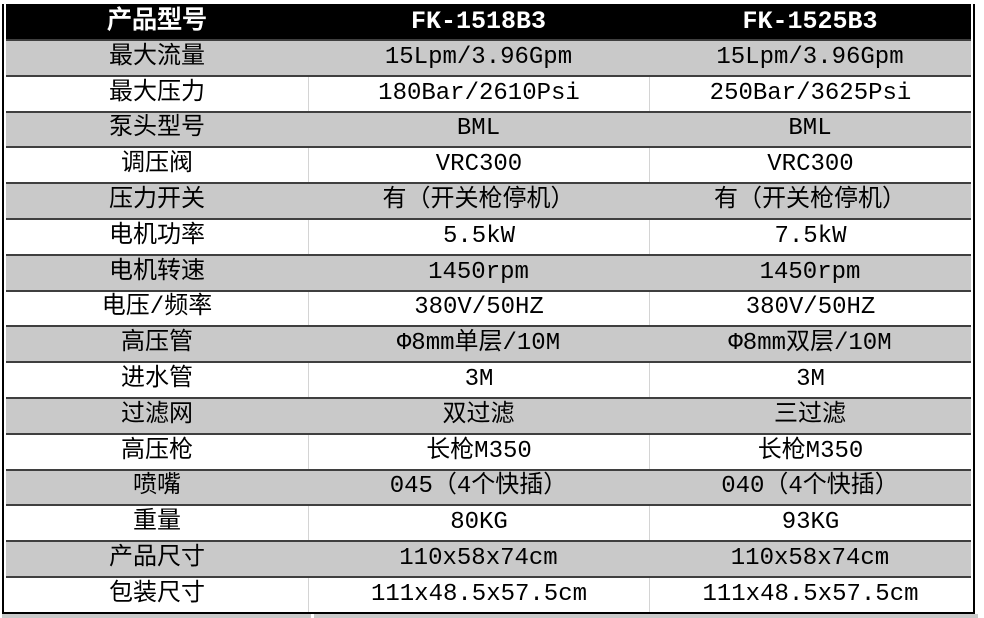 The width and height of the screenshot is (984, 618). I want to click on spec-value-cell-model2: 1450rpm, so click(810, 272).